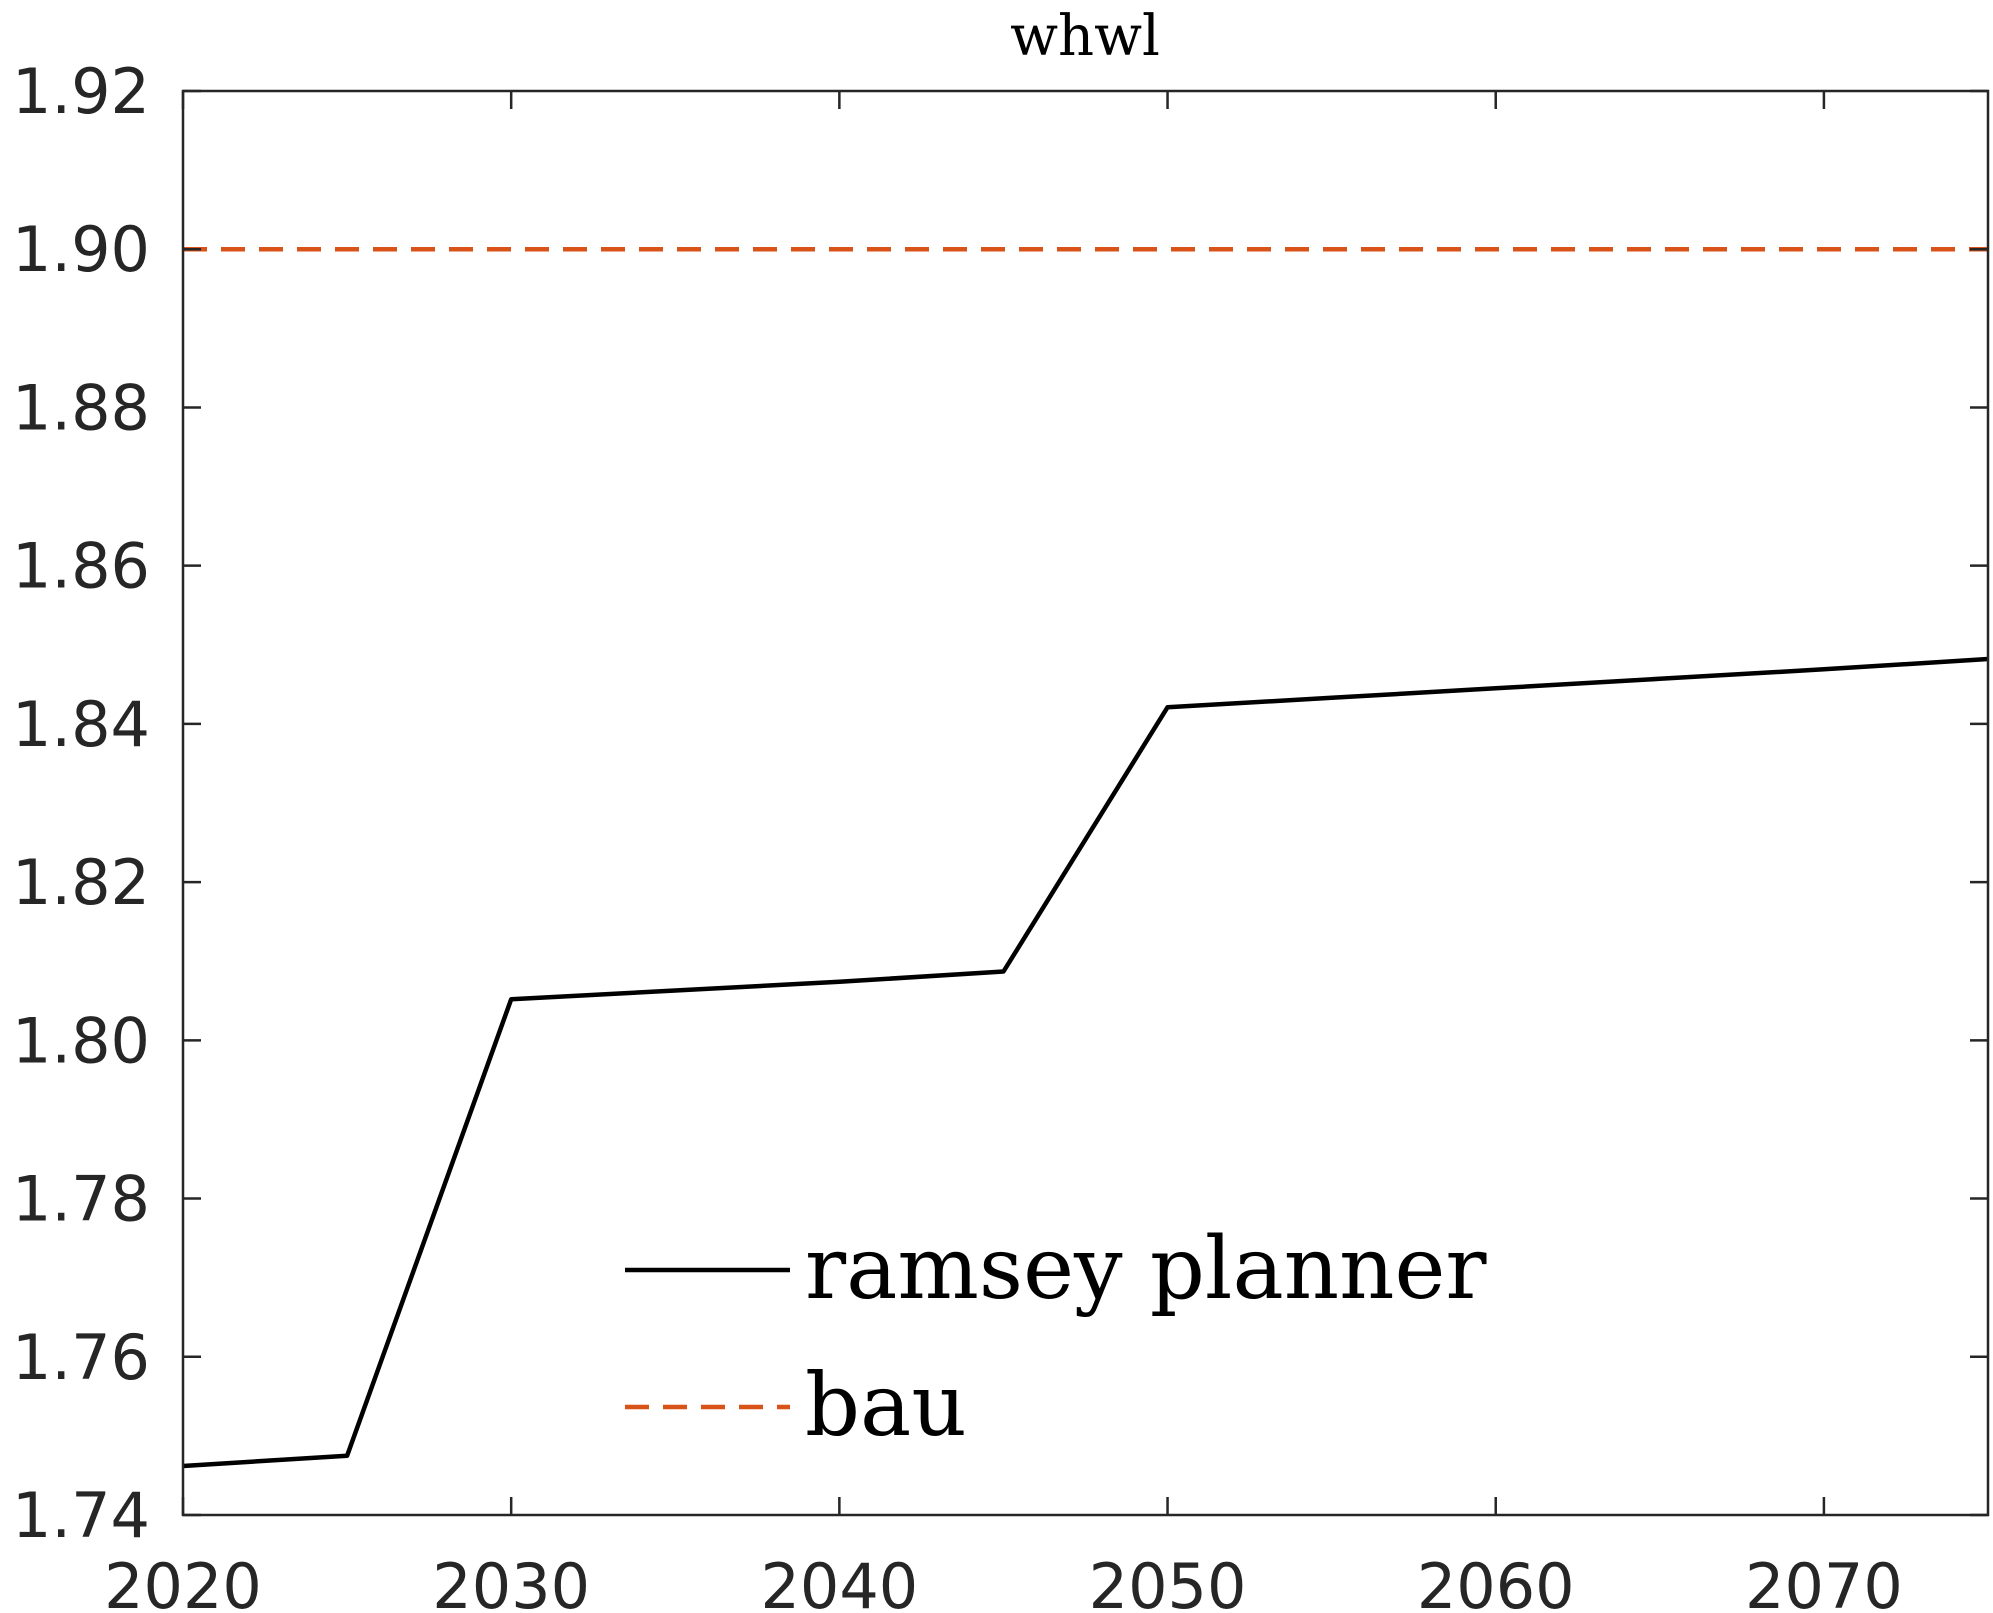  What do you see at coordinates (1056, 1337) in the screenshot?
I see `legend: ramsey planner bau` at bounding box center [1056, 1337].